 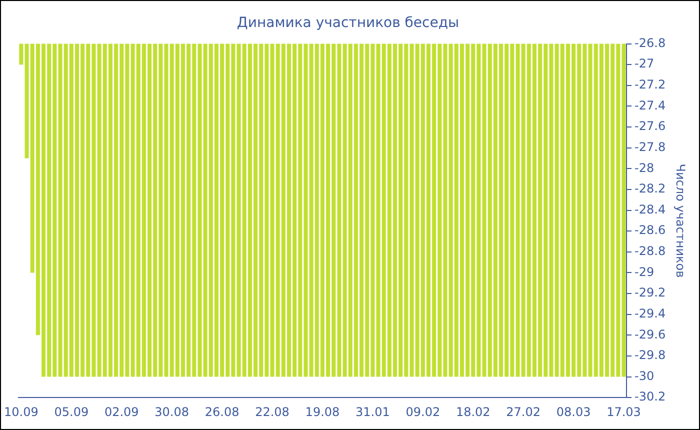 What do you see at coordinates (650, 313) in the screenshot?
I see `y-tick-label: -29.4` at bounding box center [650, 313].